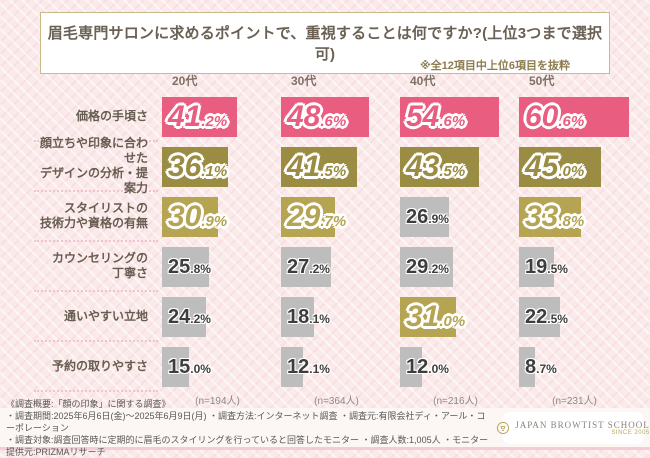  I want to click on value-label: 45.0%, so click(554, 167).